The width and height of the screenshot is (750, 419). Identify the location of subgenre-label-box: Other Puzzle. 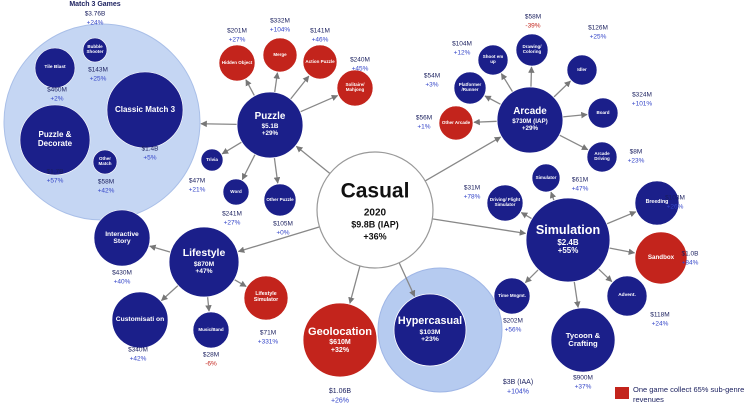
(279, 199).